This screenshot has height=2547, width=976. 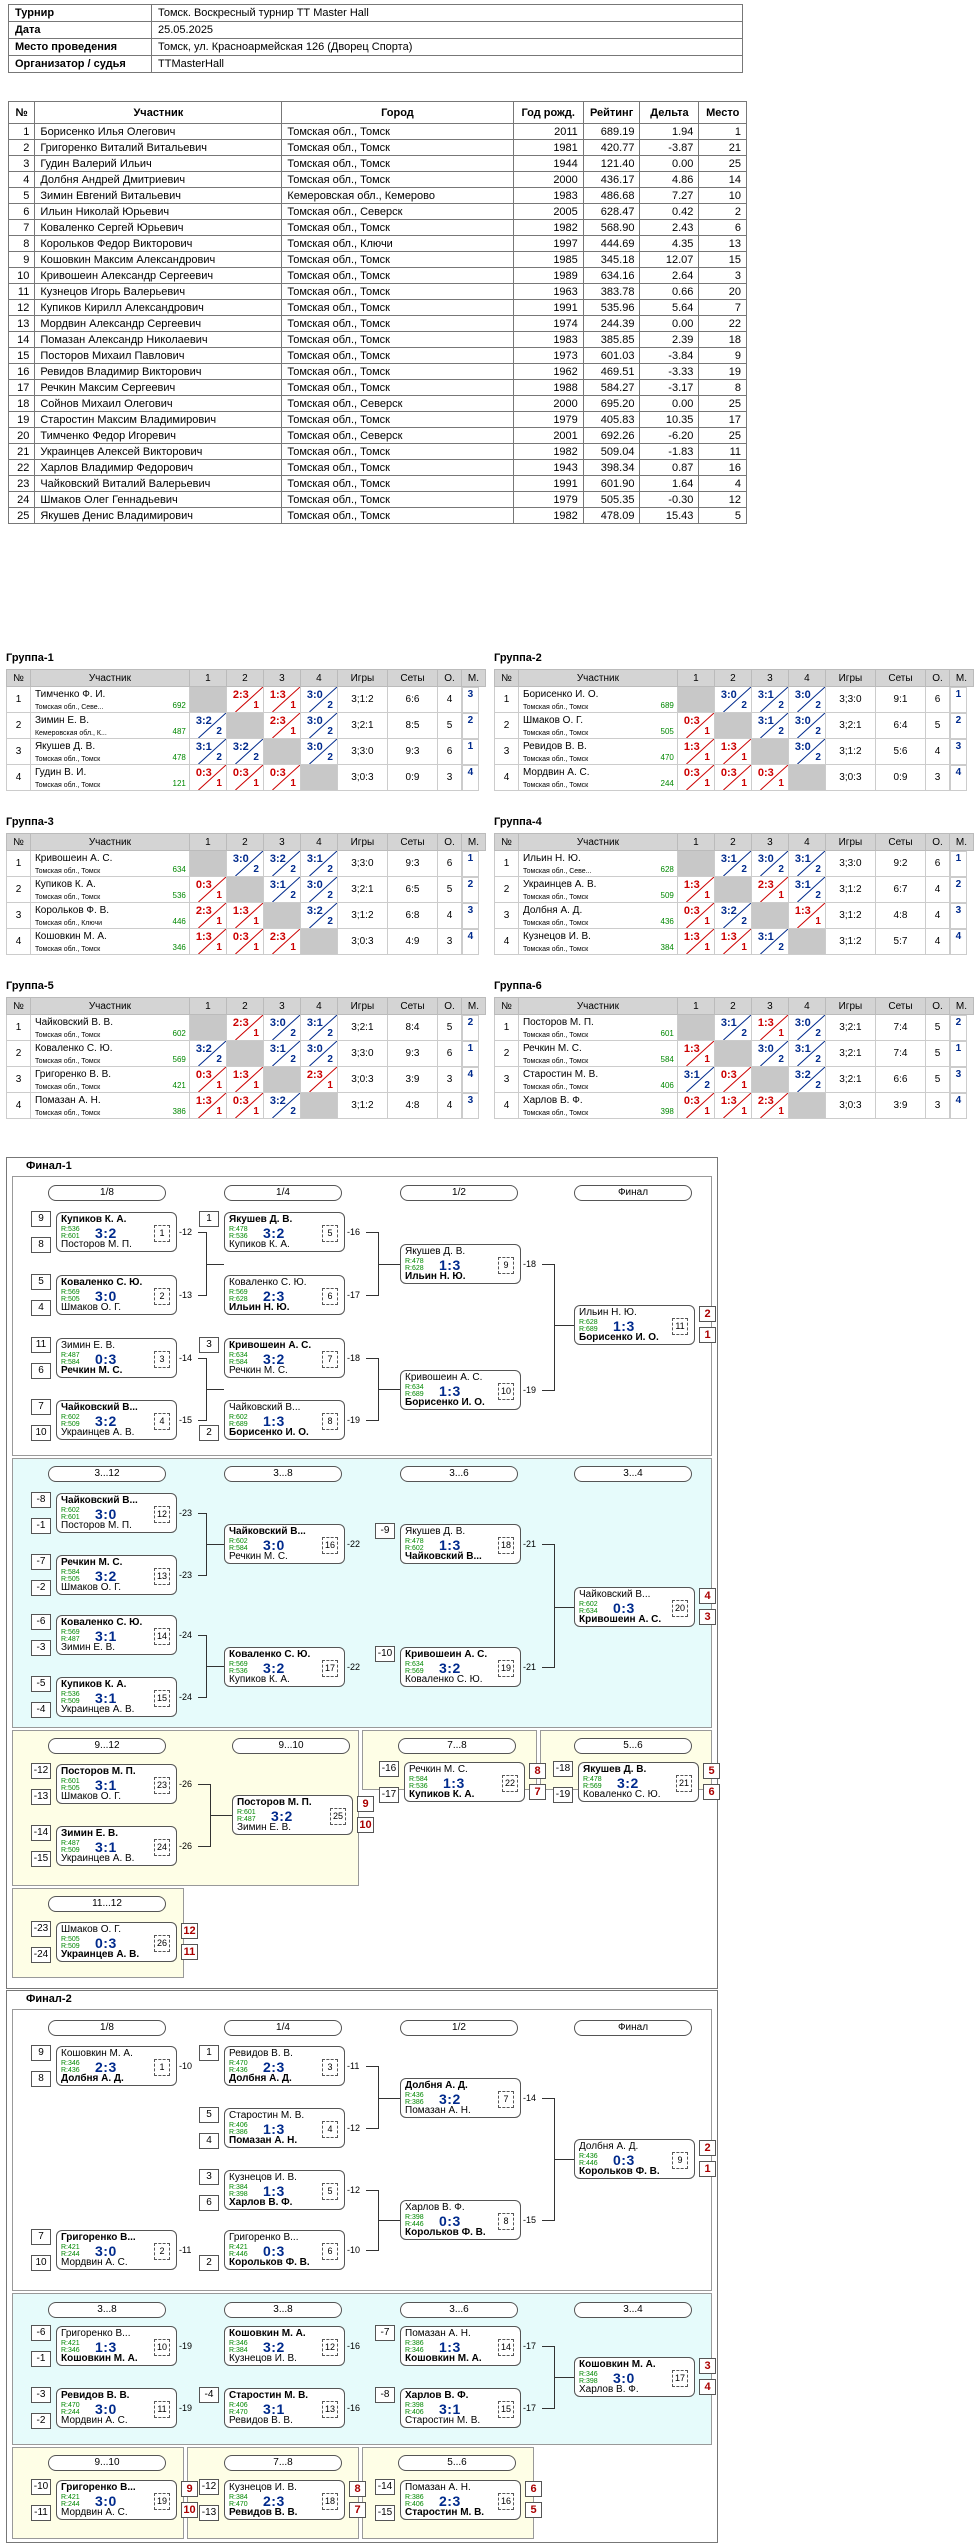 I want to click on match-number: 7, so click(x=506, y=2099).